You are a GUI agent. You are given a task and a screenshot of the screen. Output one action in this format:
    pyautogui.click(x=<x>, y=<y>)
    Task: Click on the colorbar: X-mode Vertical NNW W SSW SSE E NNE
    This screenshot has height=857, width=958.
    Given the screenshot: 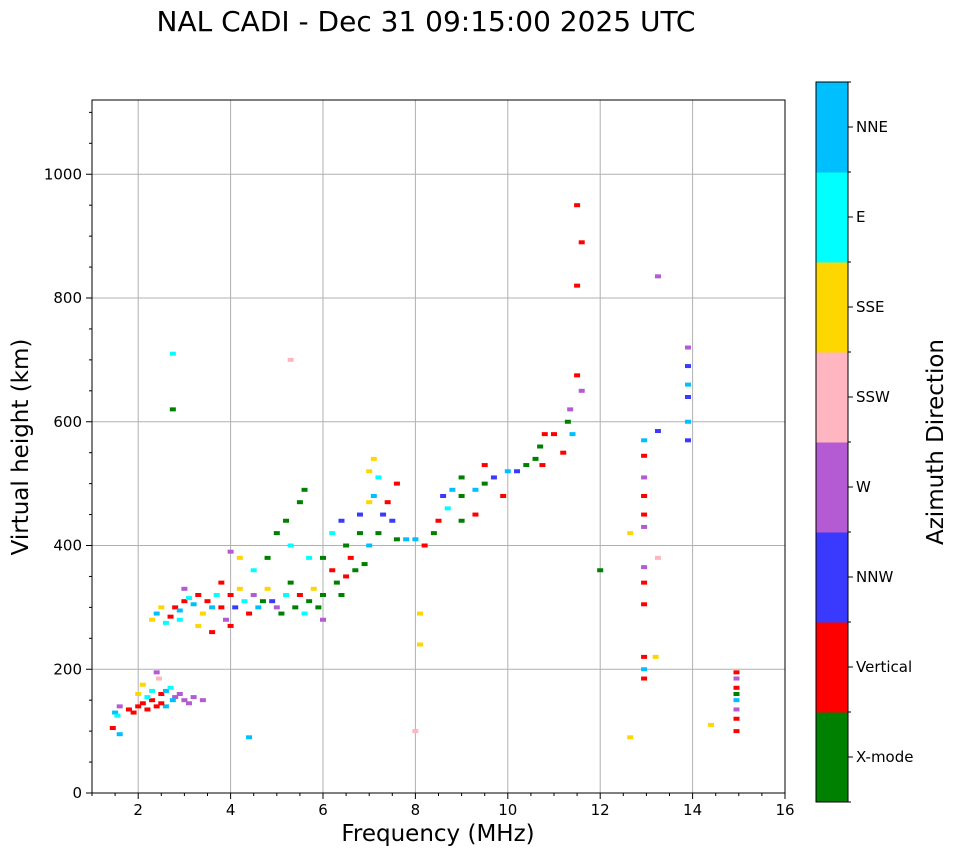 What is the action you would take?
    pyautogui.click(x=864, y=442)
    